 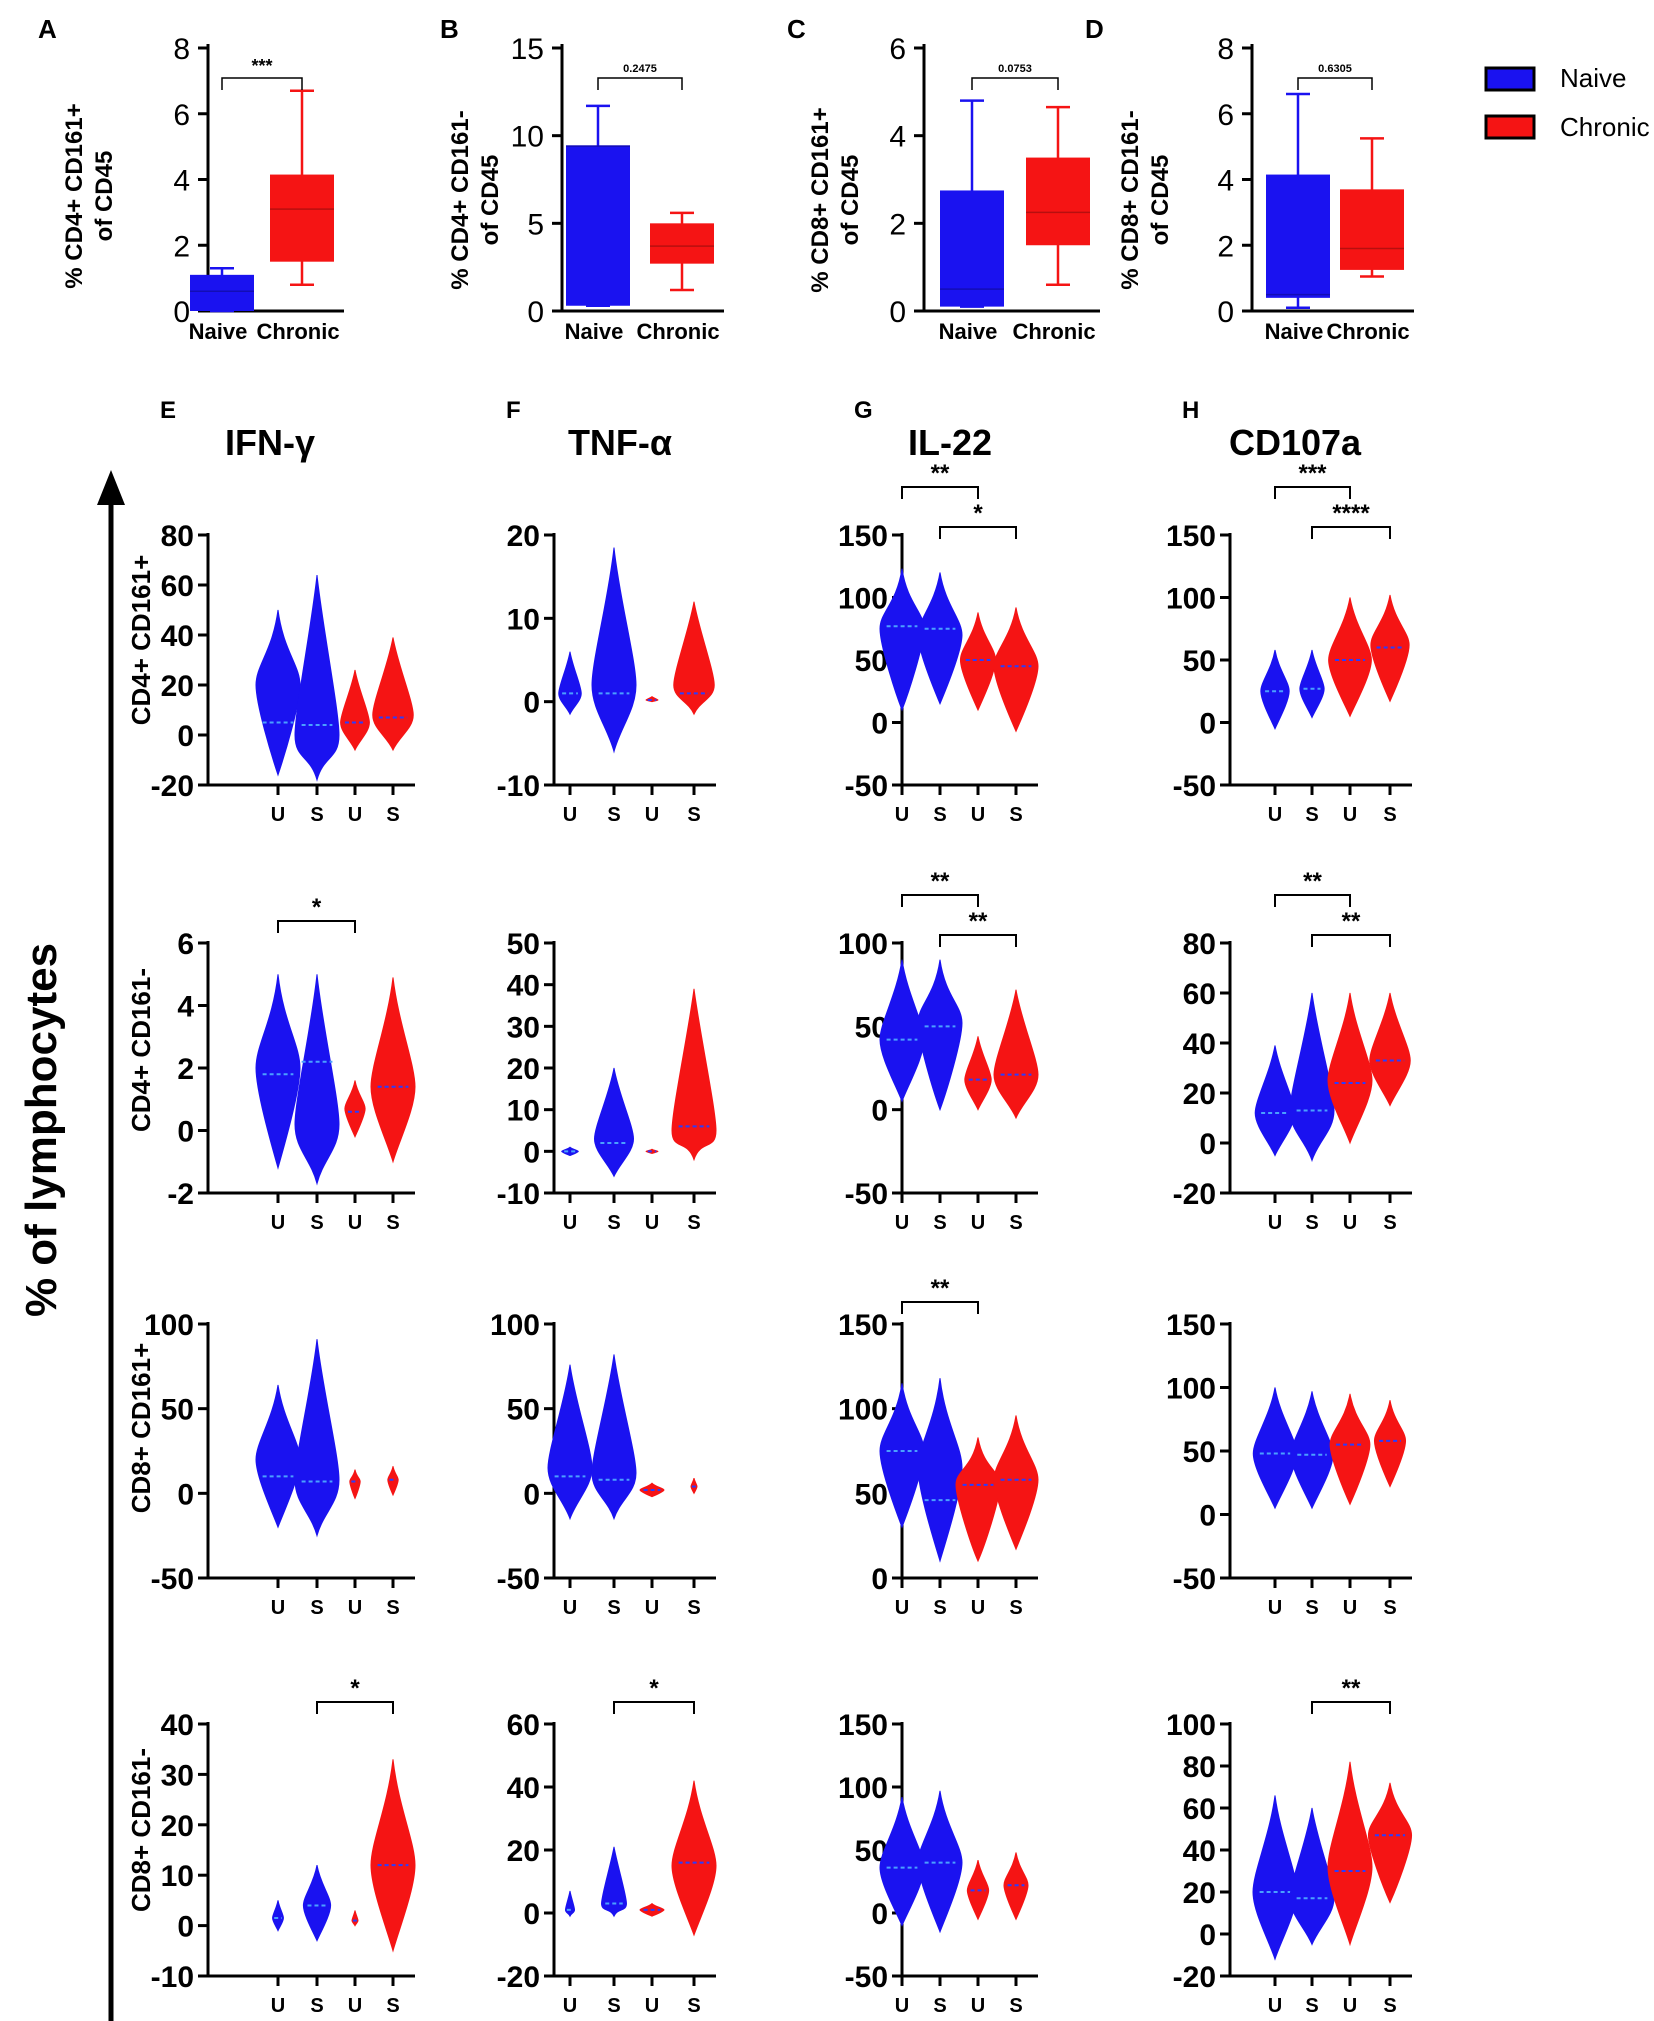 I want to click on panel-title: IFN-γ, so click(x=270, y=442).